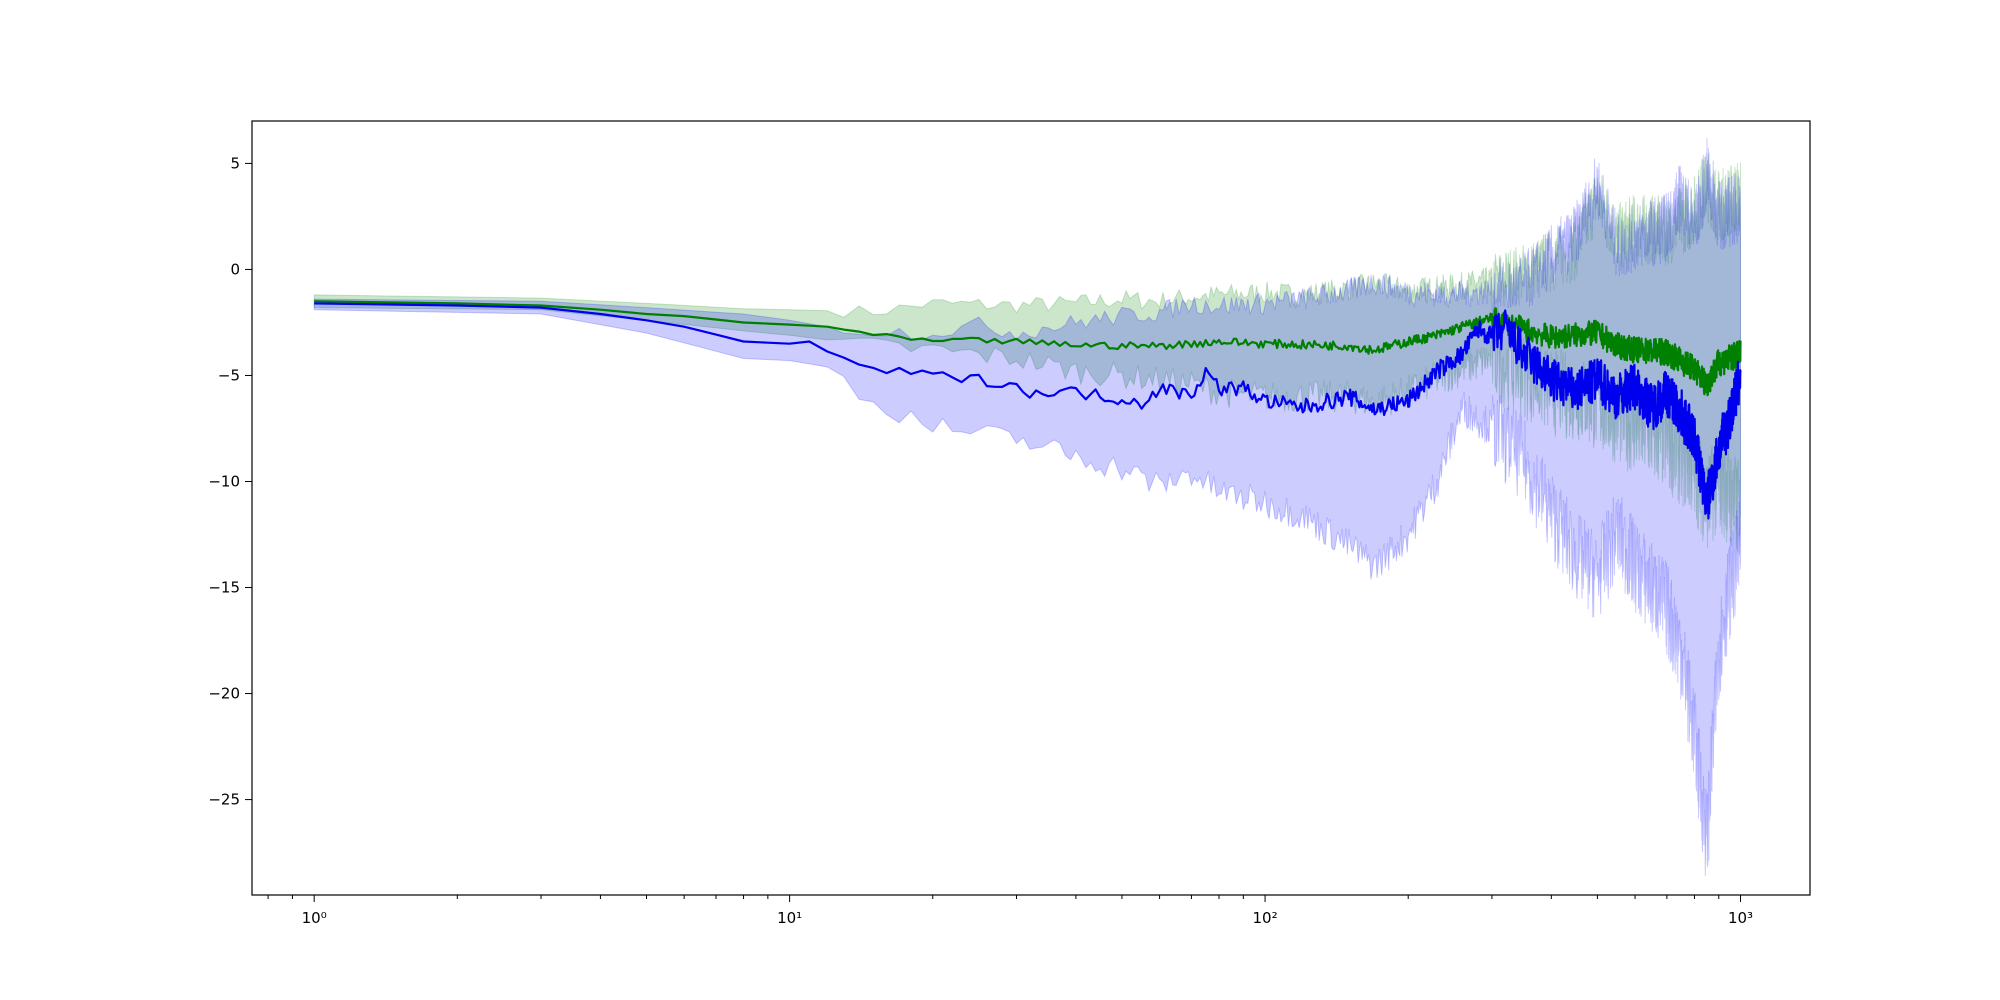 The width and height of the screenshot is (2000, 1000). I want to click on series-1-mean-line, so click(1028, 348).